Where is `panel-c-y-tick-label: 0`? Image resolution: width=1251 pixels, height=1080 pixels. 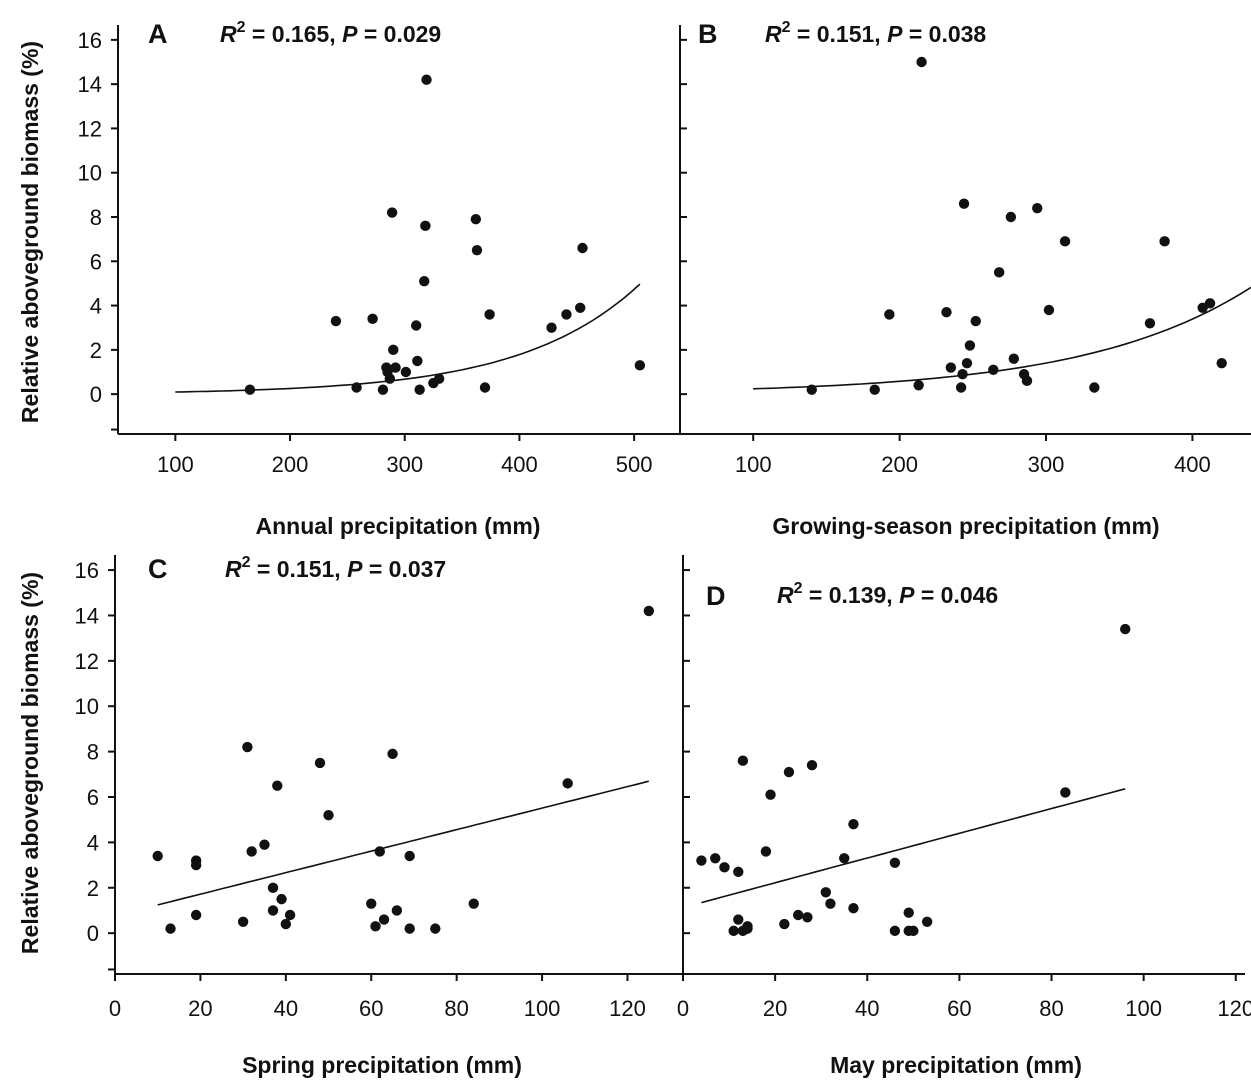 panel-c-y-tick-label: 0 is located at coordinates (93, 933).